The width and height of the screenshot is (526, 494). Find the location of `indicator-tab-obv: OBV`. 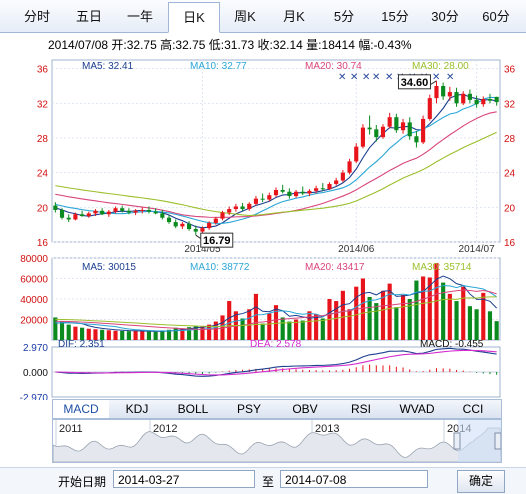

indicator-tab-obv: OBV is located at coordinates (305, 409).